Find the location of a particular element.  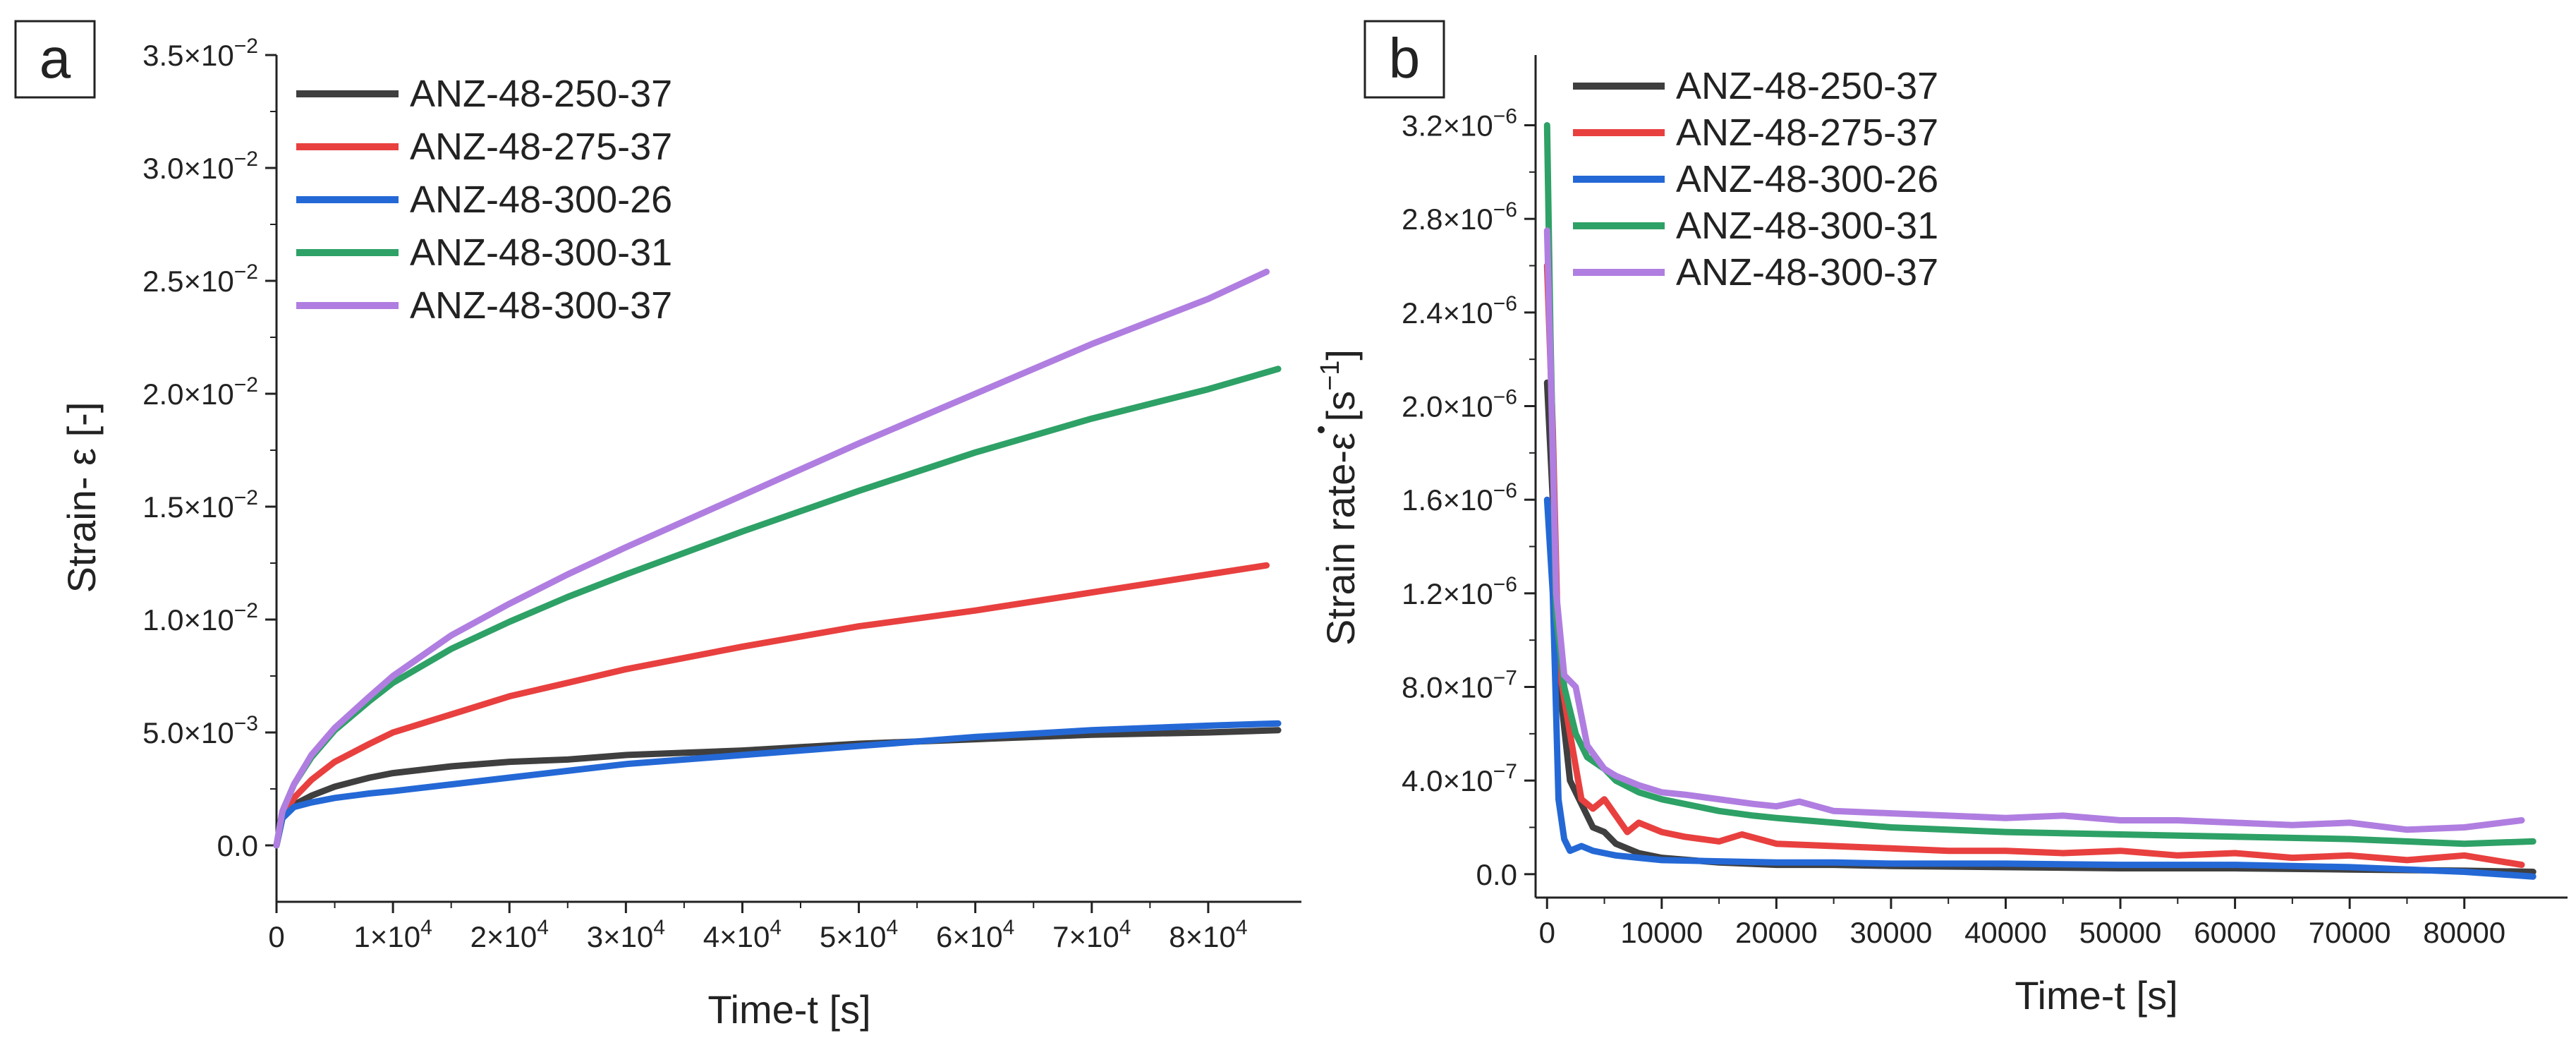

panel-b-y-tick-label-base: 2.0×10 is located at coordinates (1448, 406).